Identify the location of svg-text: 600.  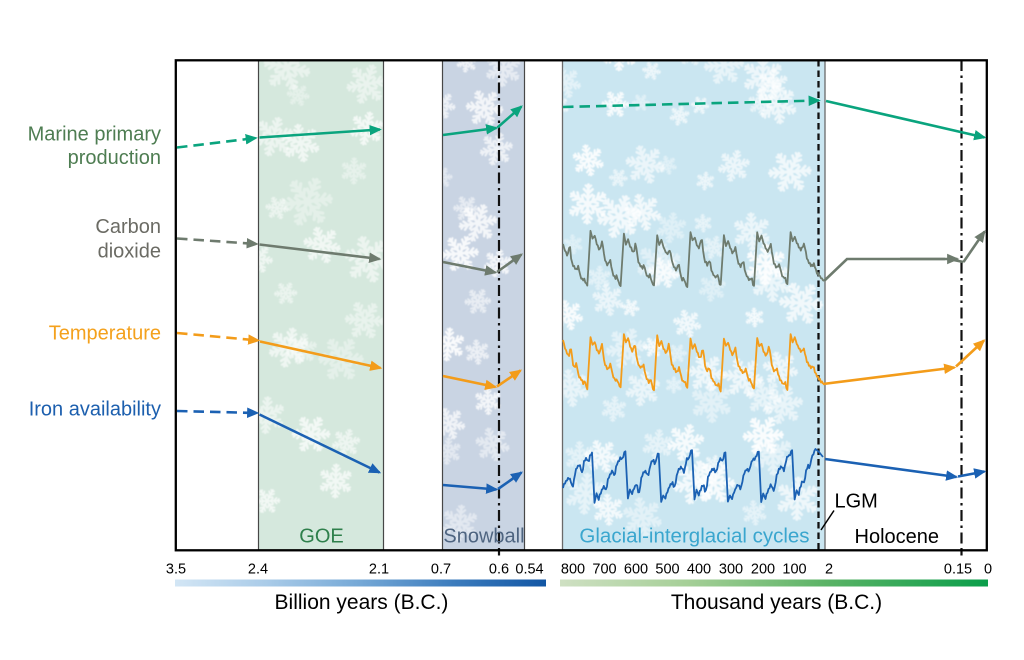
(636, 570).